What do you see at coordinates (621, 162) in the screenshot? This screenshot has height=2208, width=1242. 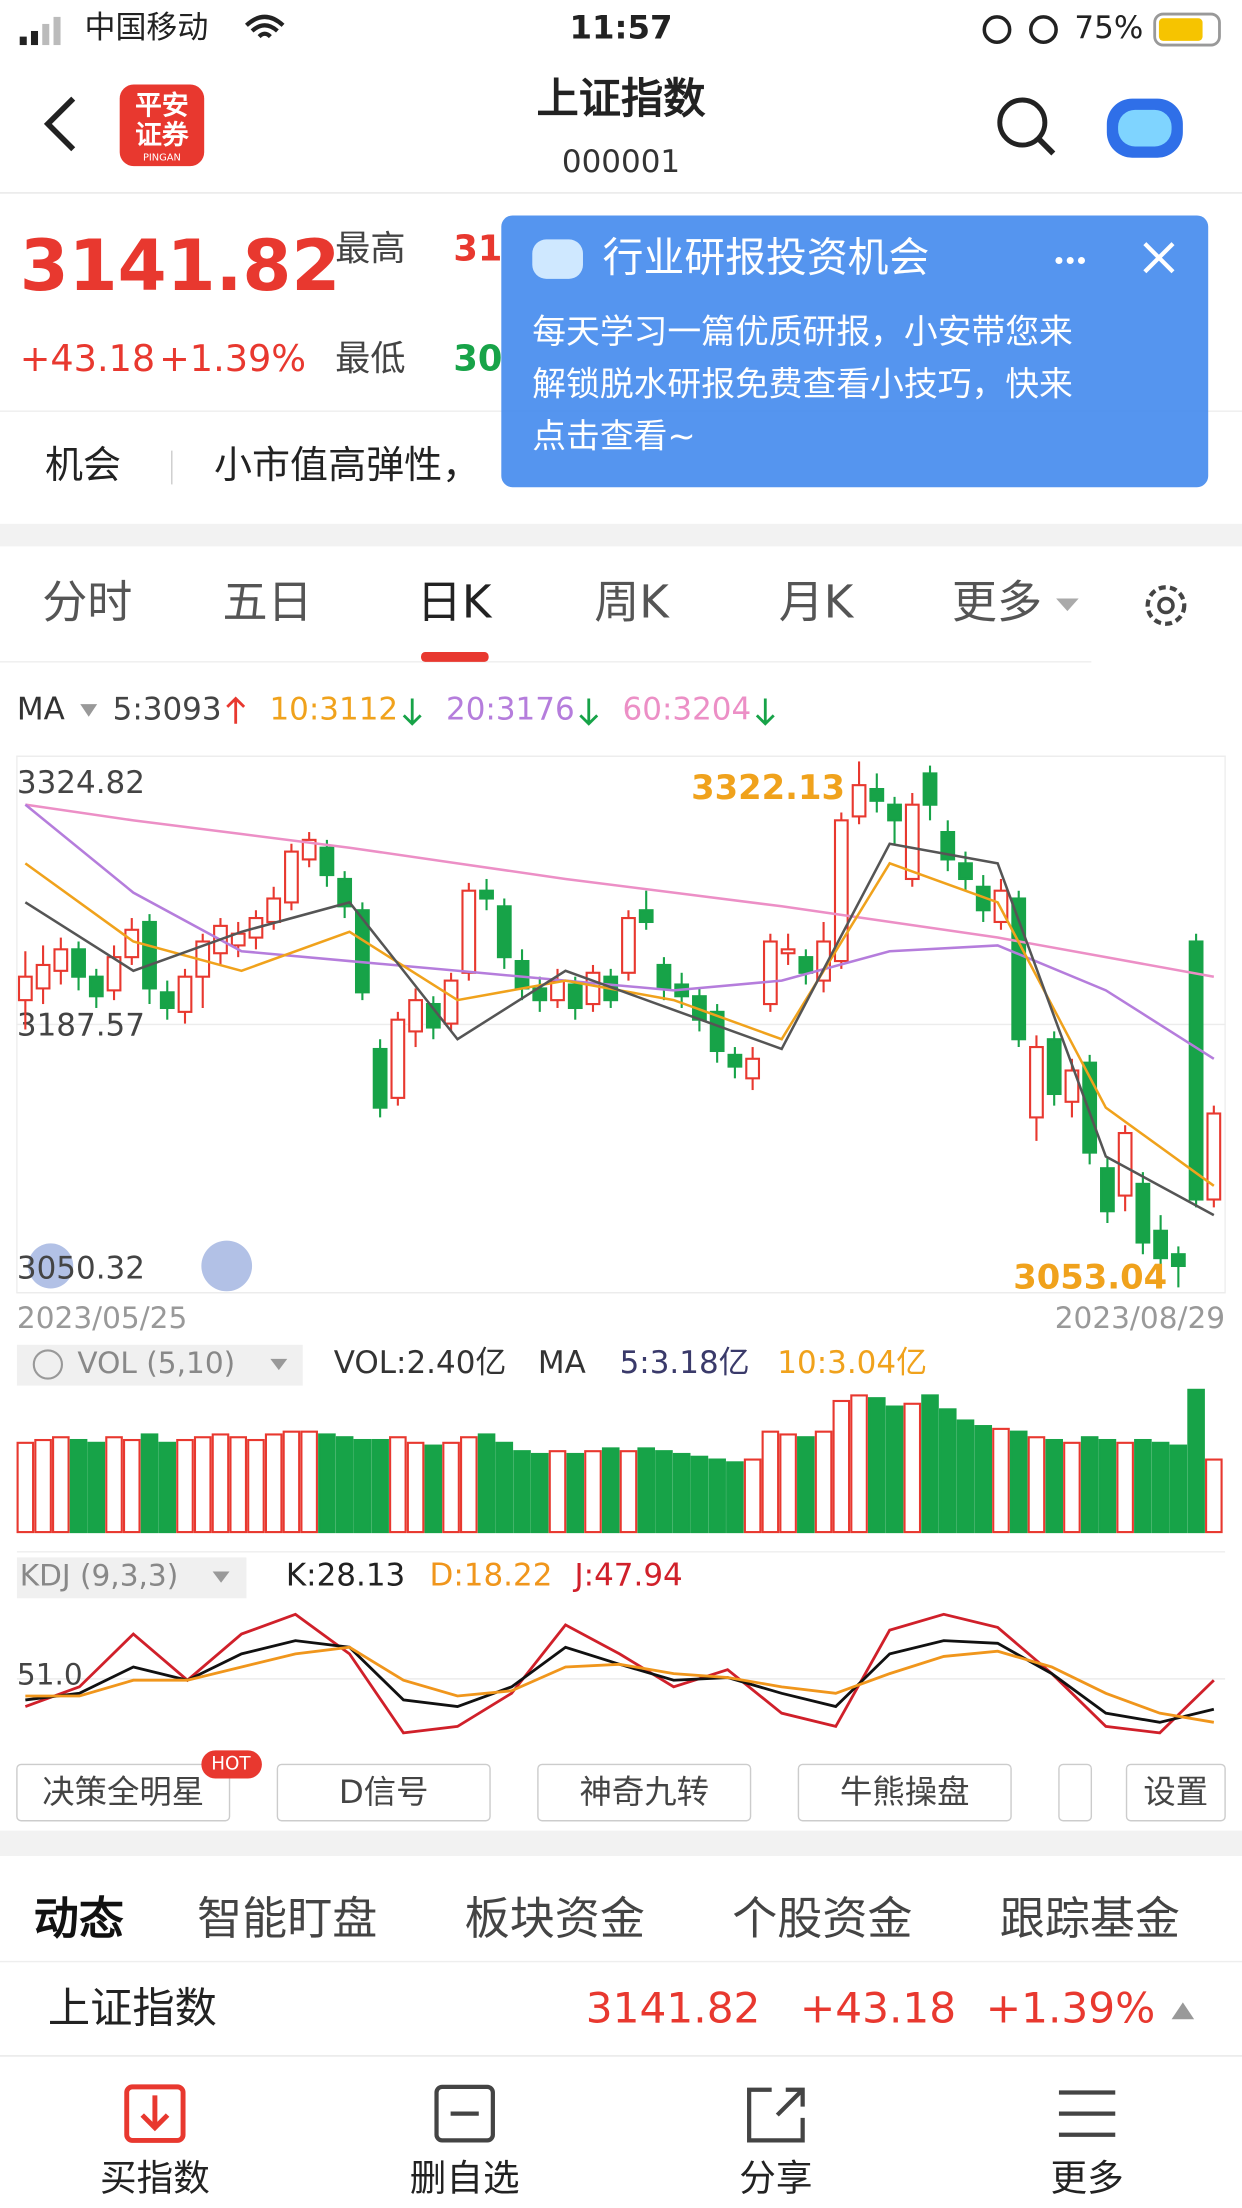 I see `stock-code: 000001` at bounding box center [621, 162].